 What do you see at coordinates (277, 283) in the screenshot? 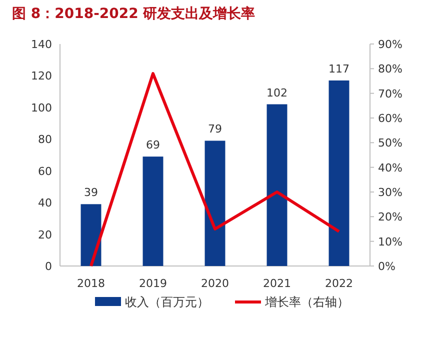
I see `x-tick-label: 2021` at bounding box center [277, 283].